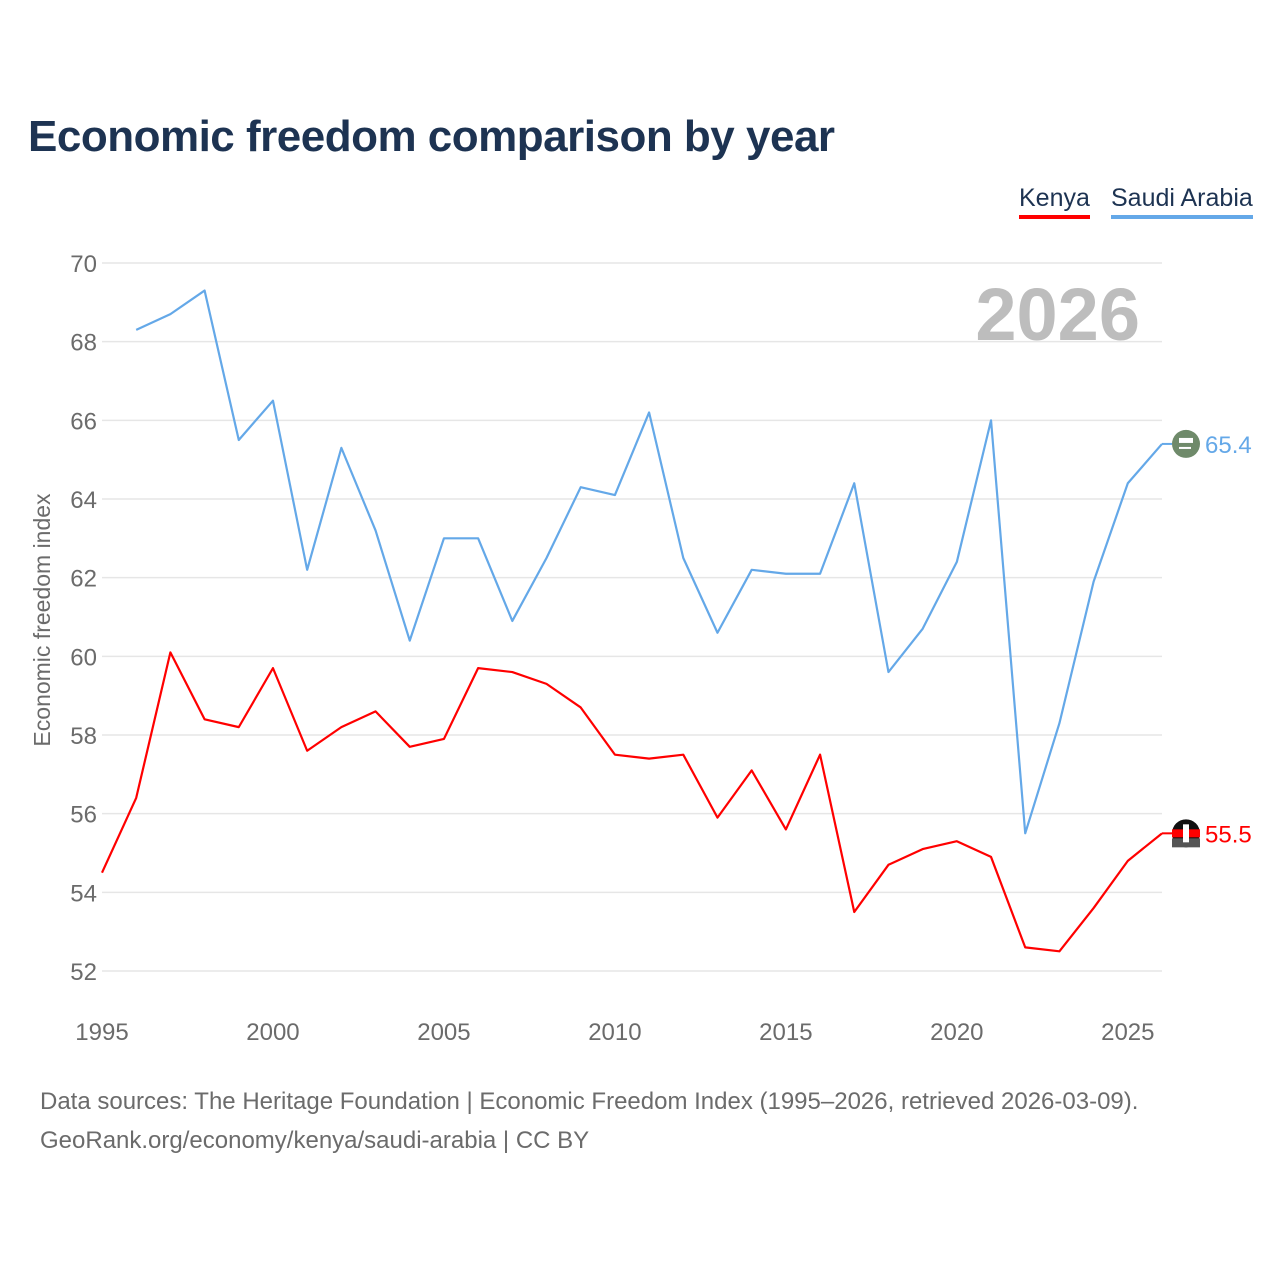 The height and width of the screenshot is (1280, 1280). Describe the element at coordinates (1127, 1032) in the screenshot. I see `x-tick-label: 2025` at that location.